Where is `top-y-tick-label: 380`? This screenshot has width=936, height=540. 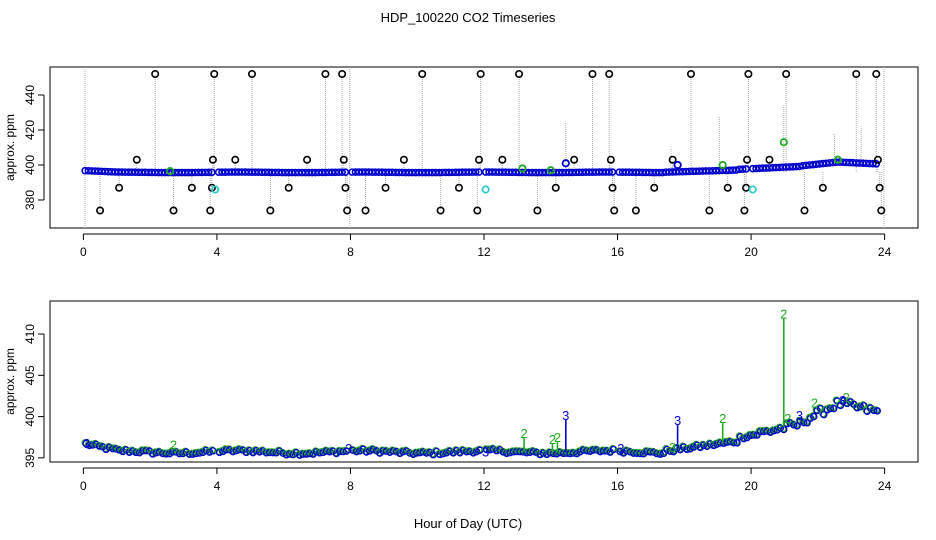
top-y-tick-label: 380 is located at coordinates (30, 200).